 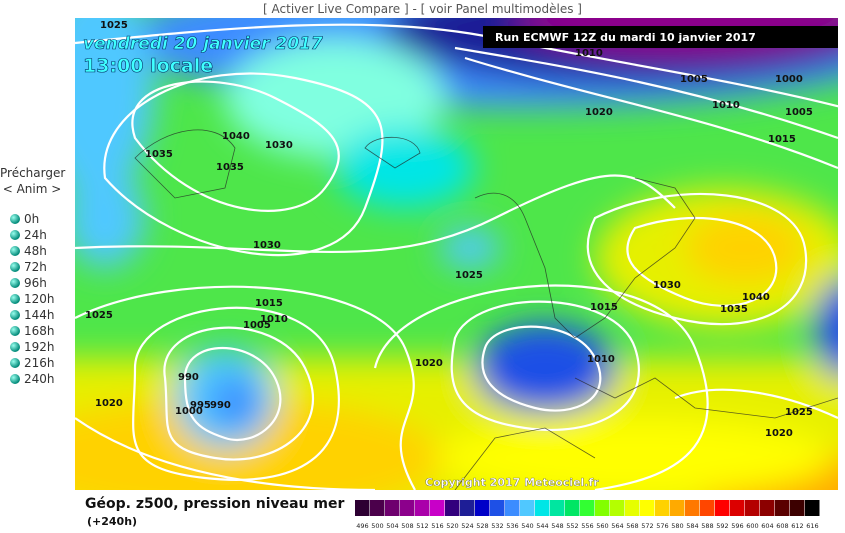 I want to click on scale-label: 508, so click(x=407, y=526).